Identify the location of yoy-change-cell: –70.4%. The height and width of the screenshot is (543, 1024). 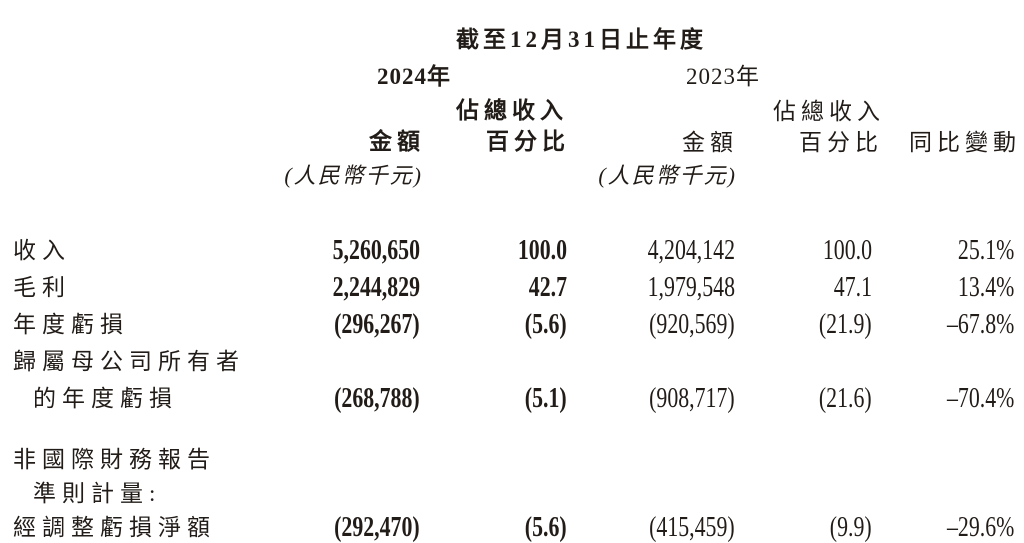
(980, 398).